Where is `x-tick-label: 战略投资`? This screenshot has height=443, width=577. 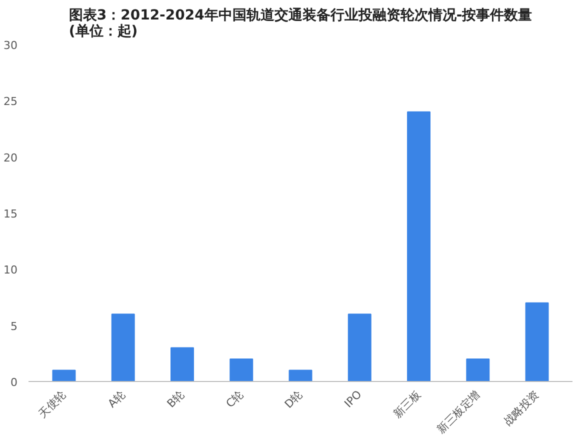
x-tick-label: 战略投资 is located at coordinates (521, 408).